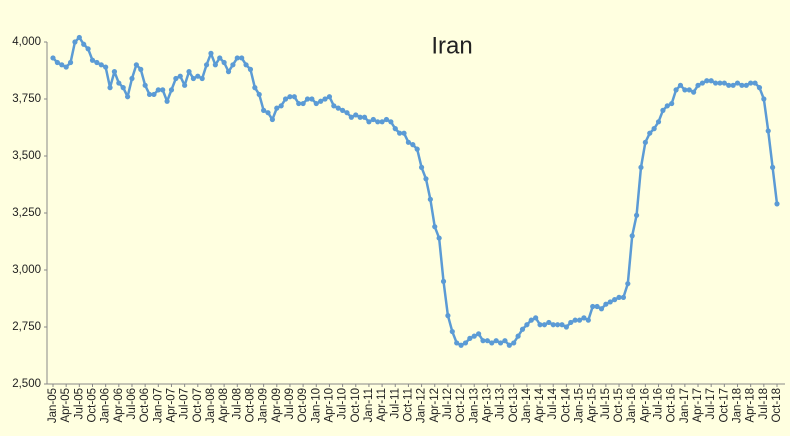 The image size is (790, 436). I want to click on x-tick-label: Jul-10, so click(343, 403).